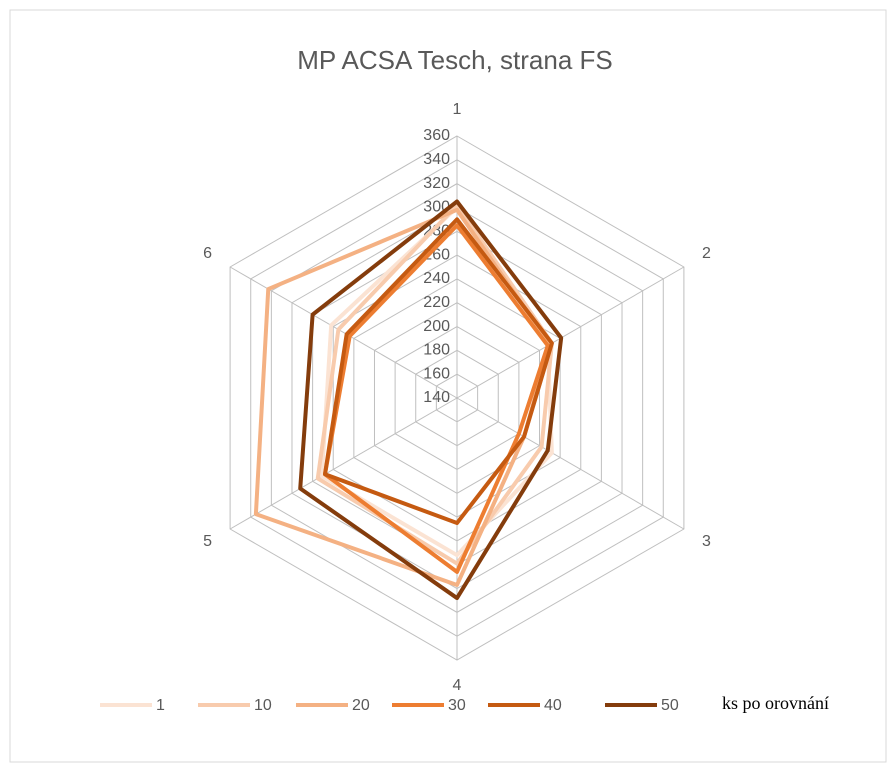 The image size is (893, 764). I want to click on y-tick-label: 160, so click(436, 373).